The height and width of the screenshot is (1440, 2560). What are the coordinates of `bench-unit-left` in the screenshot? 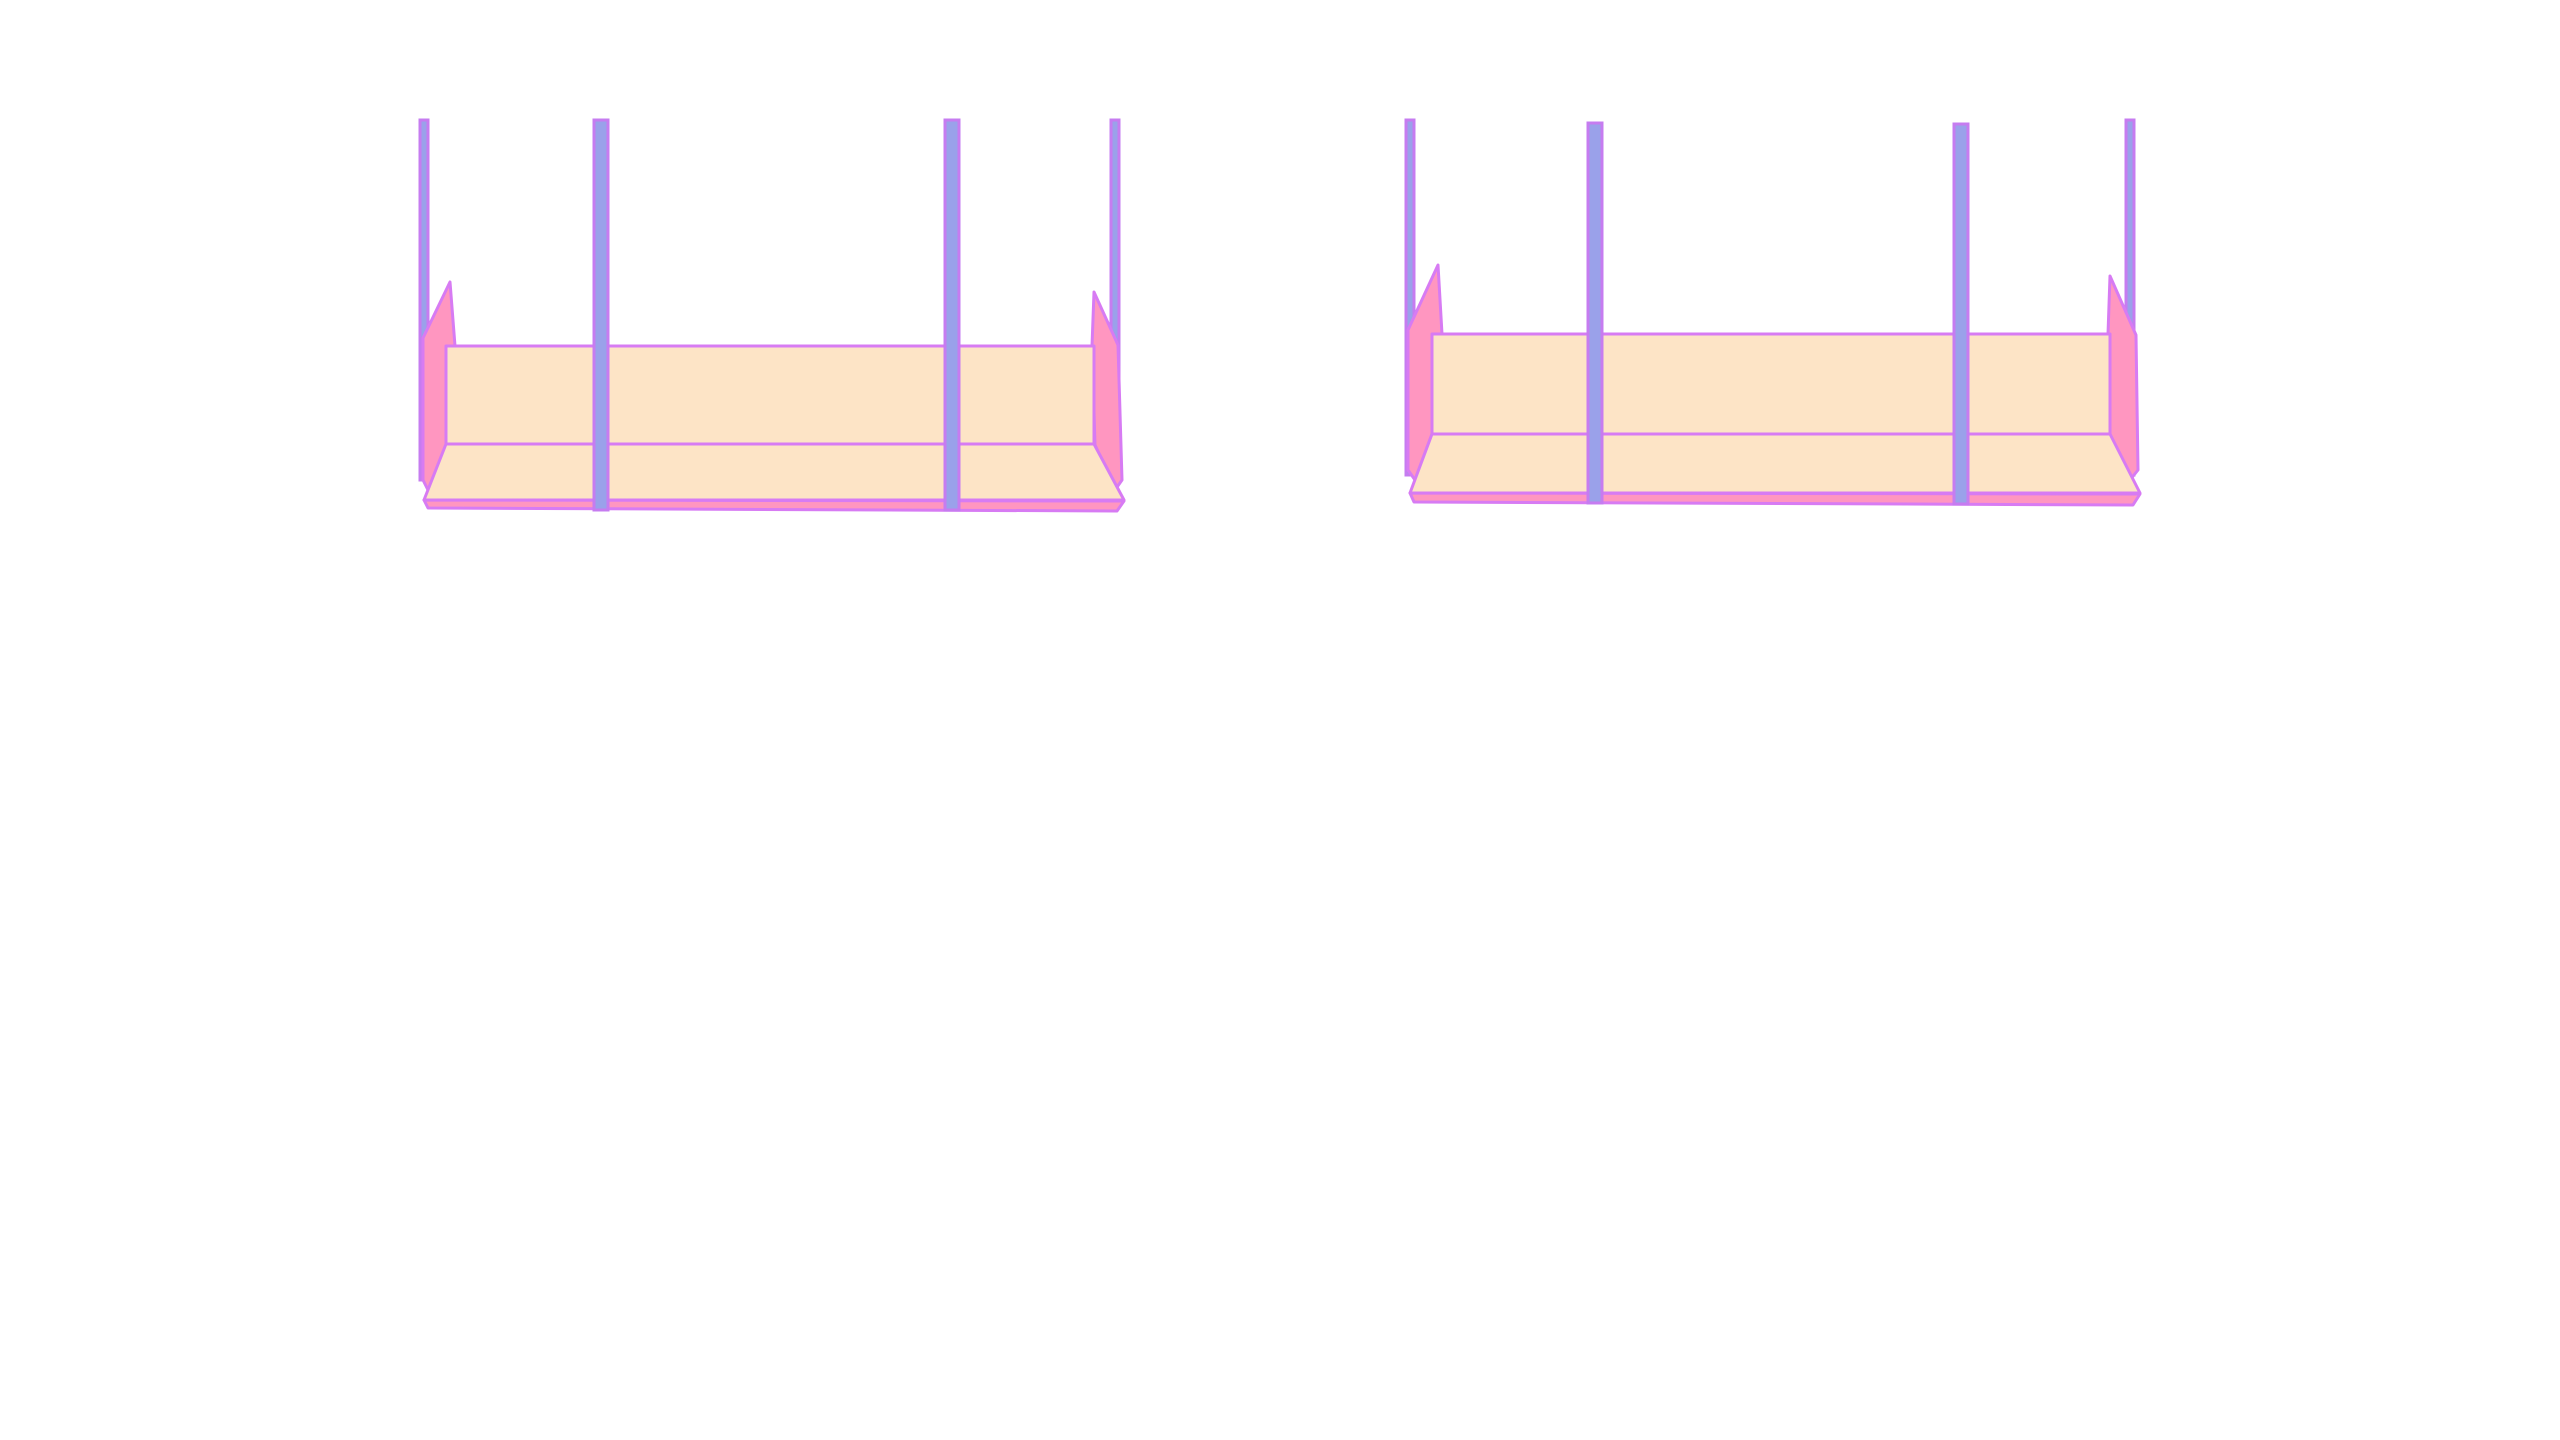 It's located at (772, 315).